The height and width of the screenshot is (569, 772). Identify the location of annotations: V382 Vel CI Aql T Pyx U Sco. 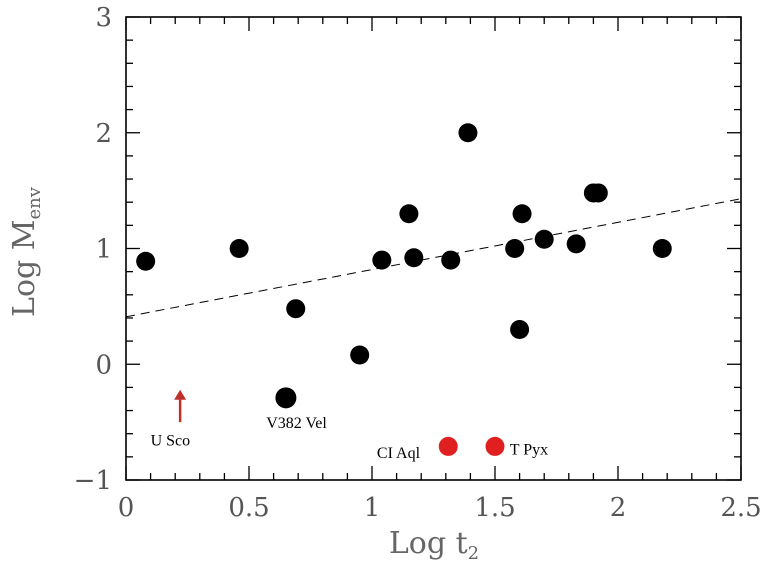
(350, 438).